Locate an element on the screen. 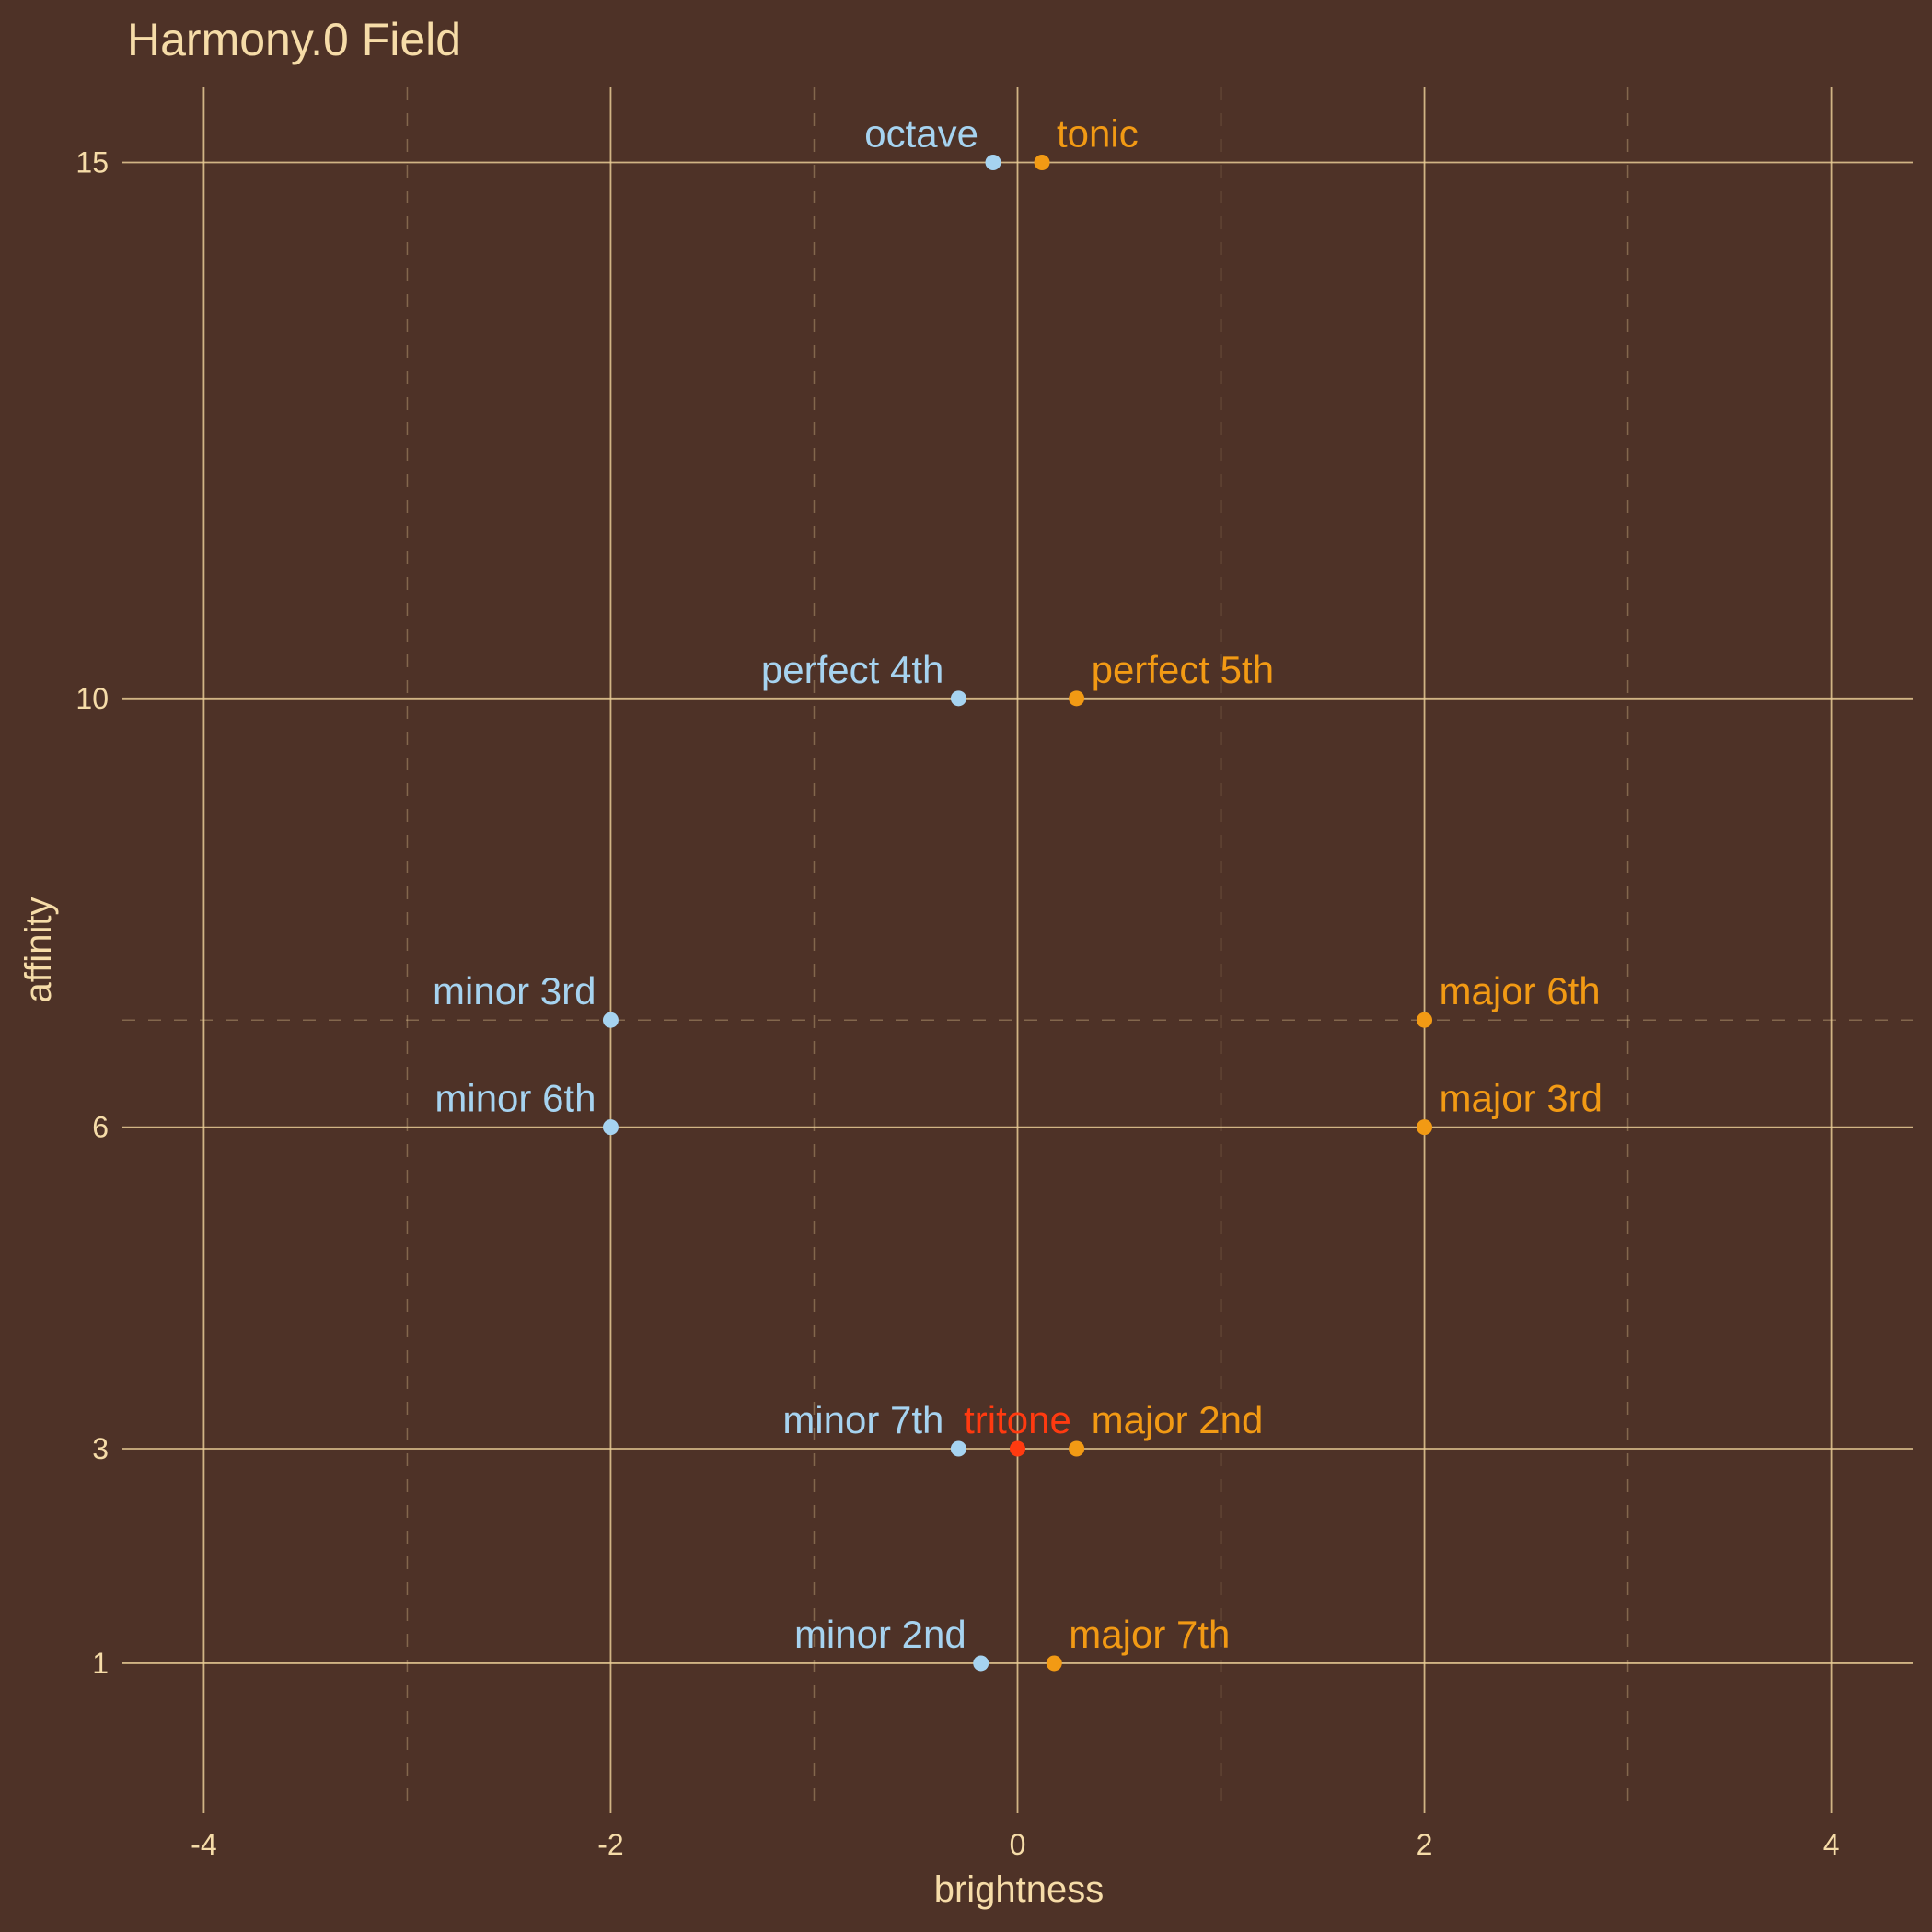 Image resolution: width=1932 pixels, height=1932 pixels. x-tick-label: 2 is located at coordinates (1425, 1845).